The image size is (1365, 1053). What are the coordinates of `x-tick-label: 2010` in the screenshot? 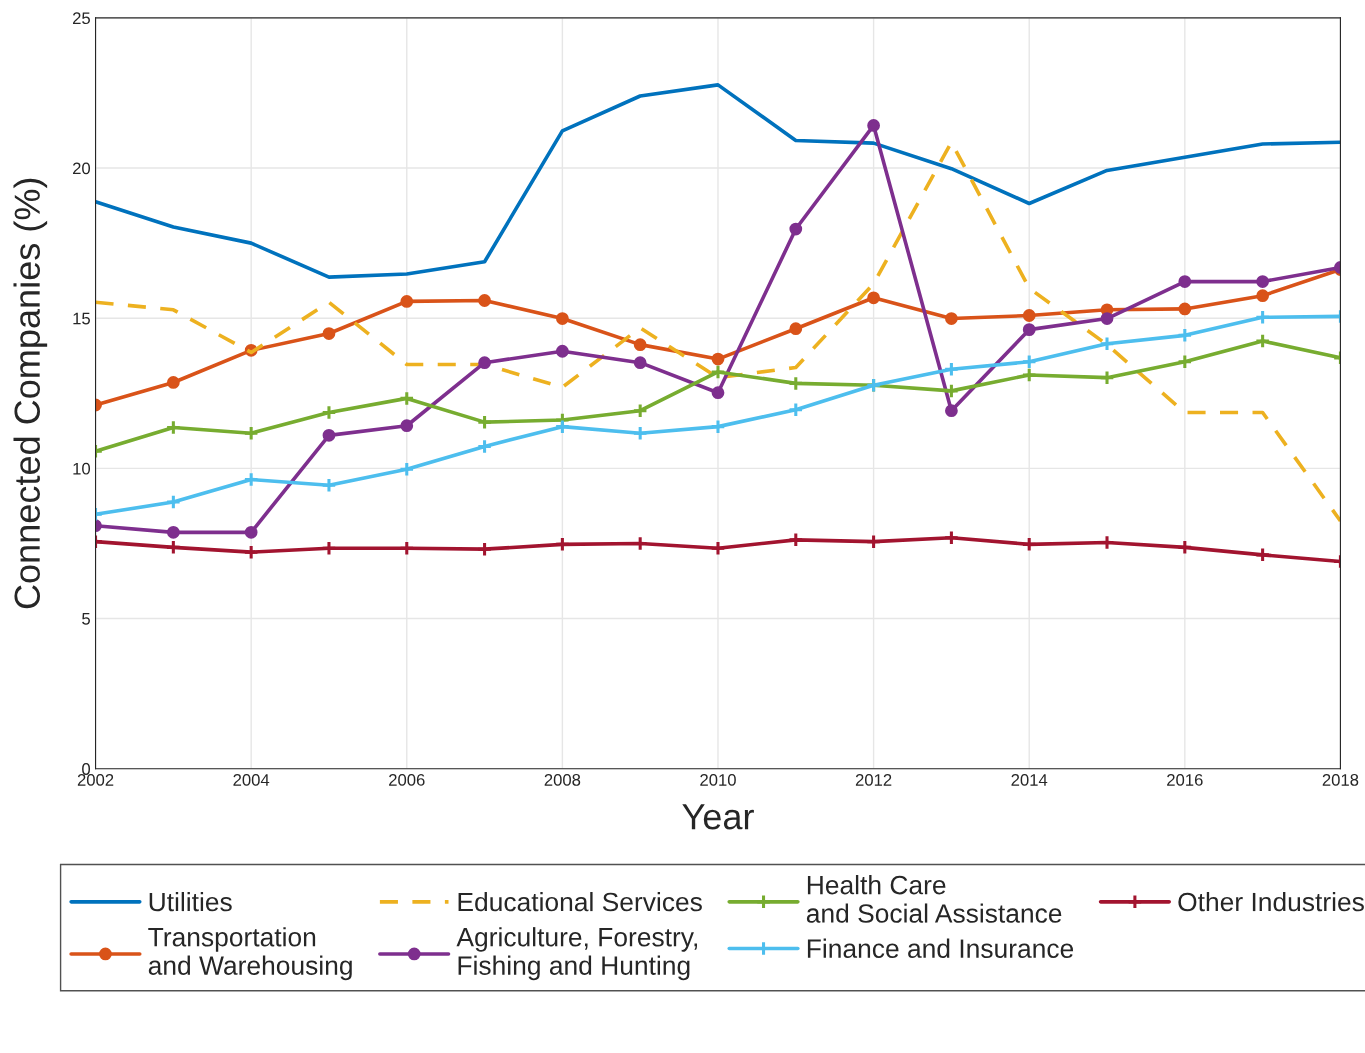 It's located at (718, 779).